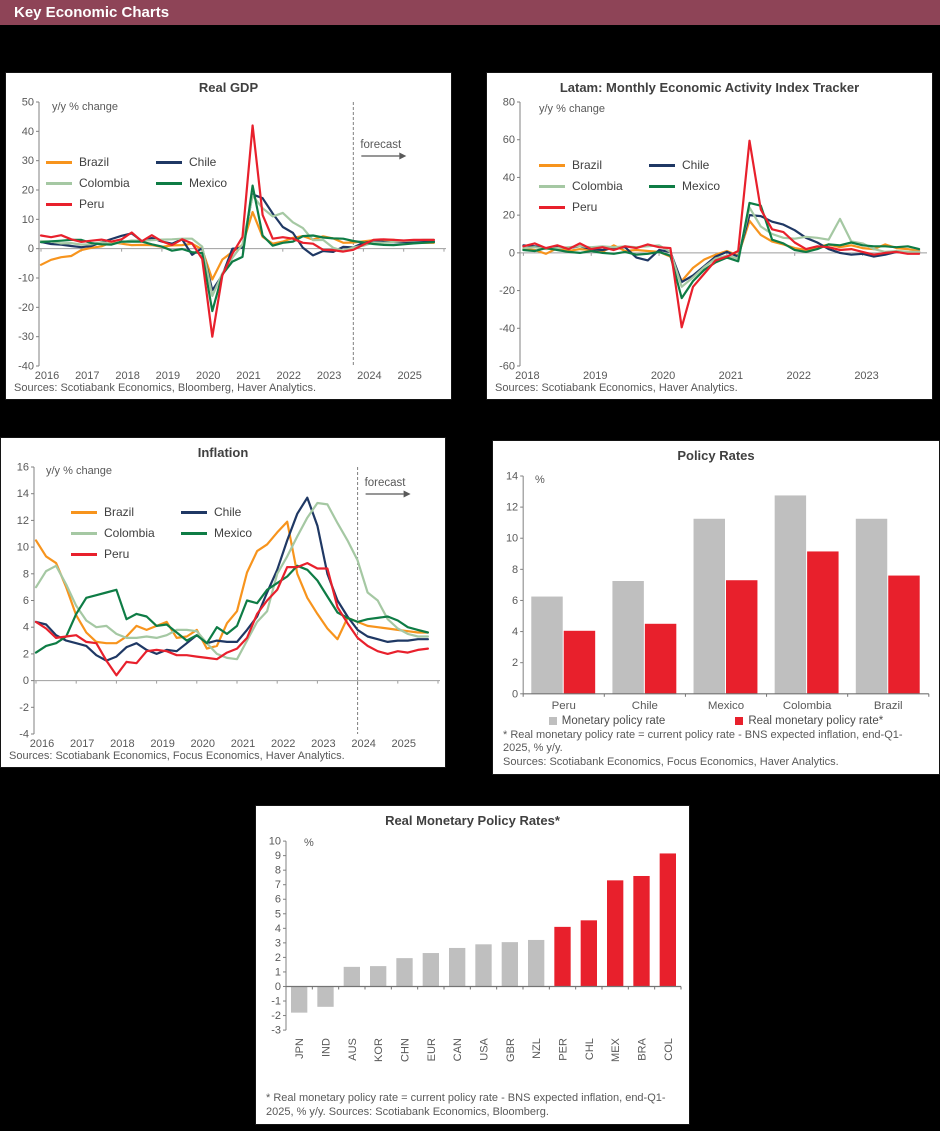  What do you see at coordinates (278, 929) in the screenshot?
I see `svg-text: 4` at bounding box center [278, 929].